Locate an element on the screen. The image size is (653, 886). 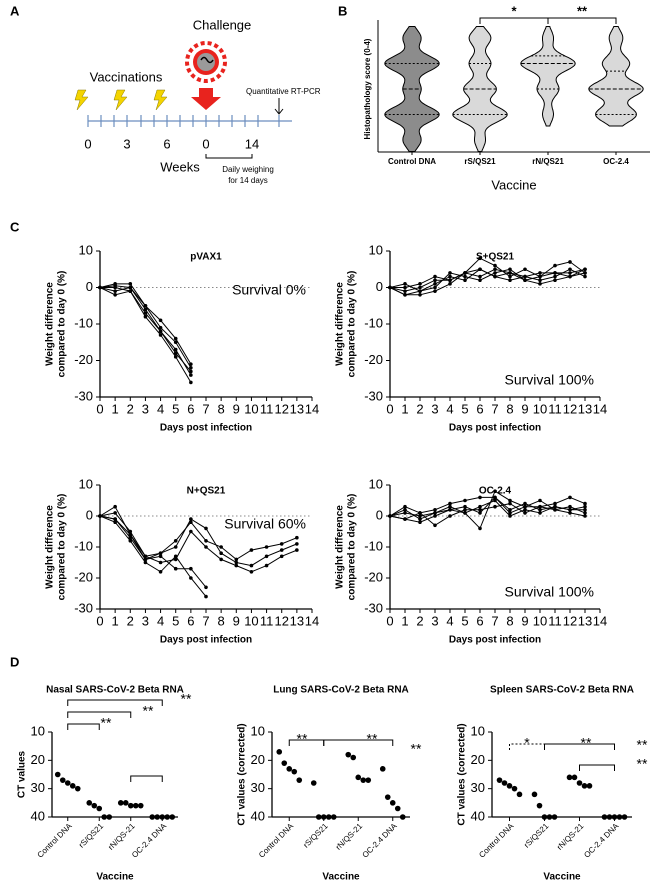
x-tick-label: 9 is located at coordinates (524, 408).